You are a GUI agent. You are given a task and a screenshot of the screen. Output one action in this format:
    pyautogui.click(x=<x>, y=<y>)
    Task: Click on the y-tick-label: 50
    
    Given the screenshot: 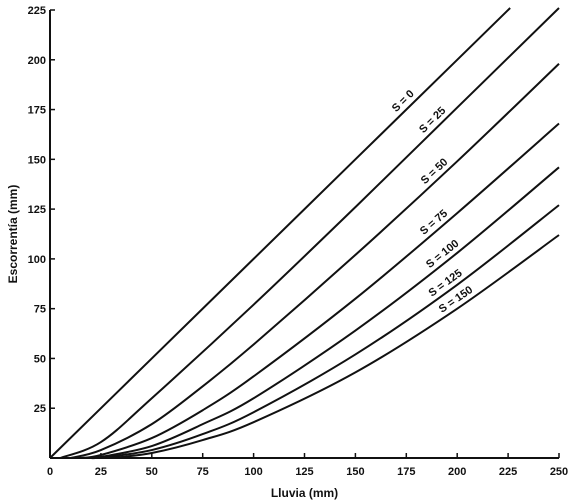 What is the action you would take?
    pyautogui.click(x=40, y=359)
    